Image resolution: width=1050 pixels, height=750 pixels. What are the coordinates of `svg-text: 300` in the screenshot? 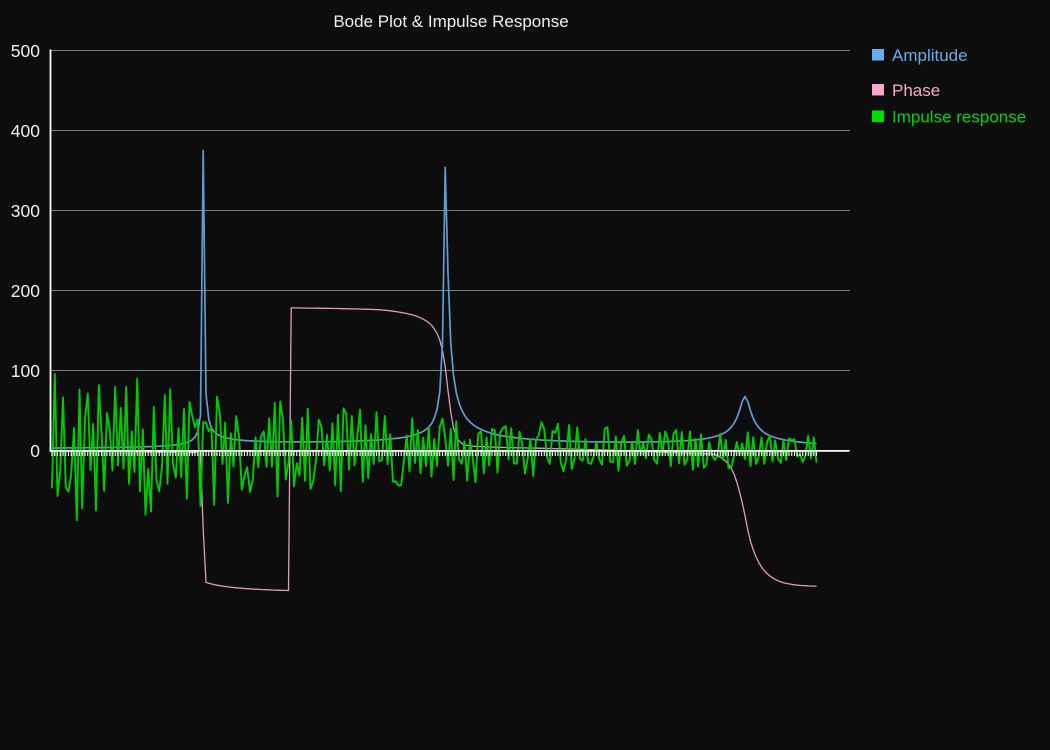 It's located at (25, 211).